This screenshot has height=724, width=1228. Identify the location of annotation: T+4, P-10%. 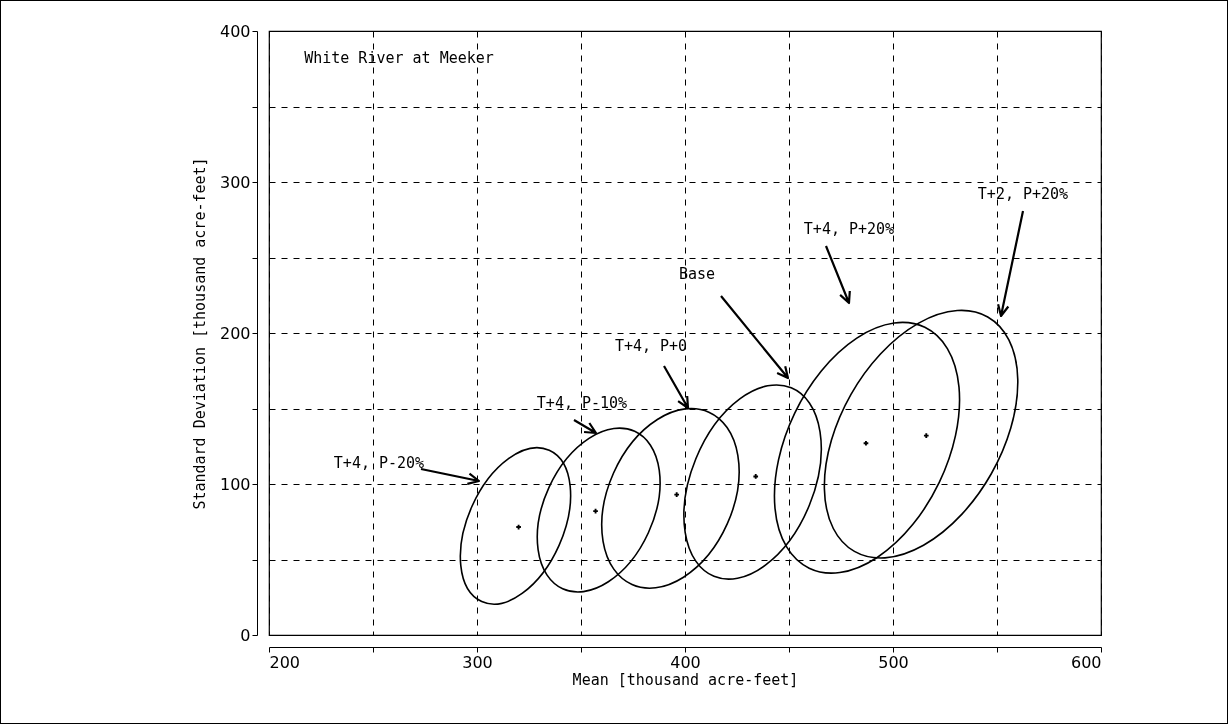
(582, 403).